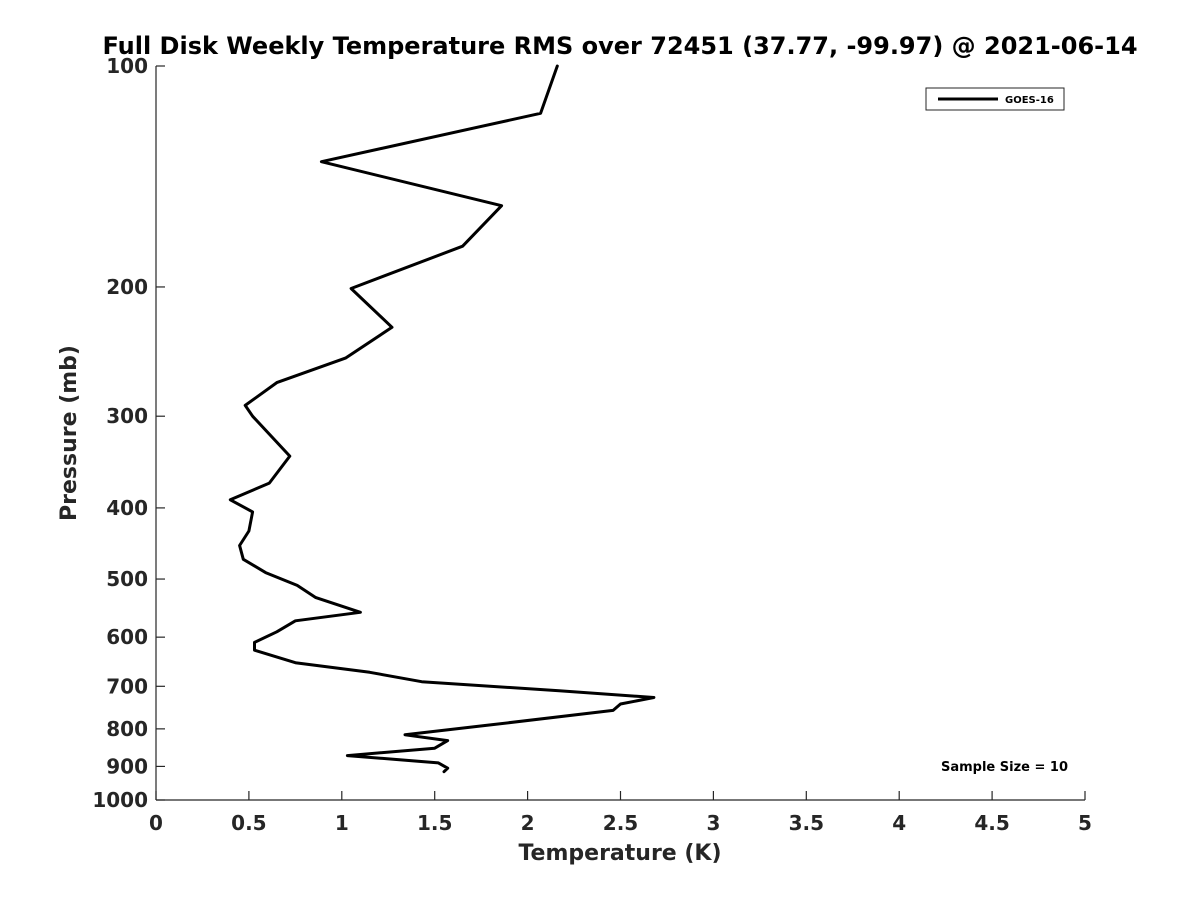 This screenshot has width=1200, height=900. I want to click on y-axis-label: Pressure (mb), so click(69, 433).